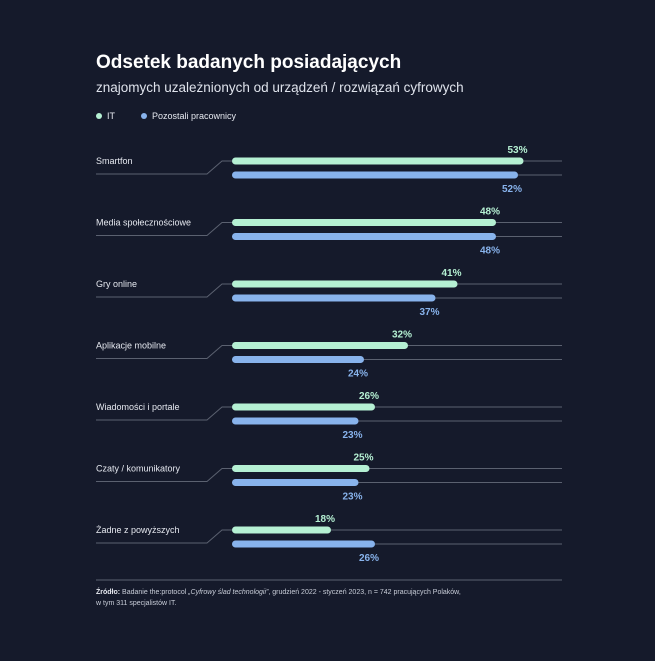 The width and height of the screenshot is (655, 661). What do you see at coordinates (99, 116) in the screenshot?
I see `legend-dot-it` at bounding box center [99, 116].